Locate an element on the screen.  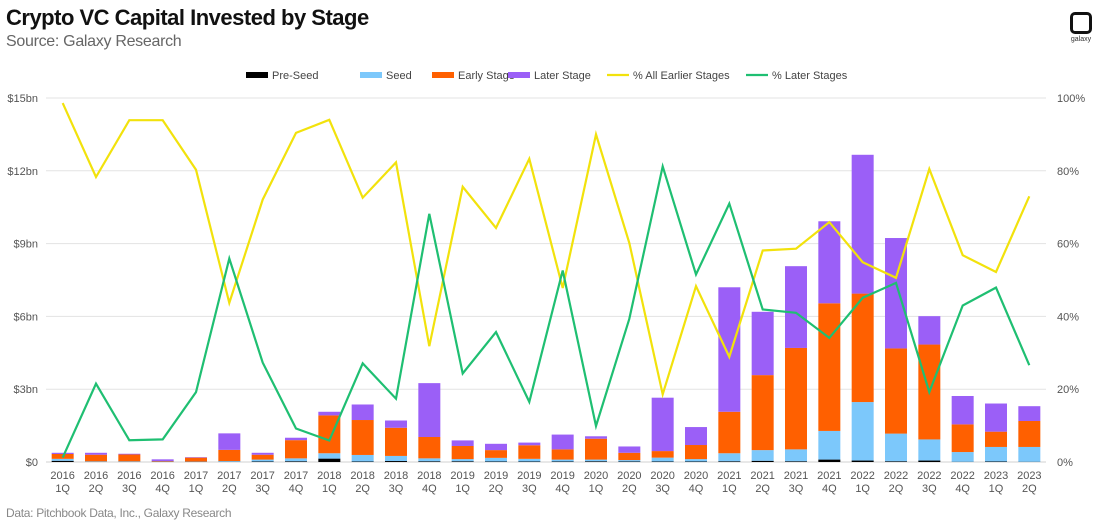
legend-label: Seed is located at coordinates (399, 76).